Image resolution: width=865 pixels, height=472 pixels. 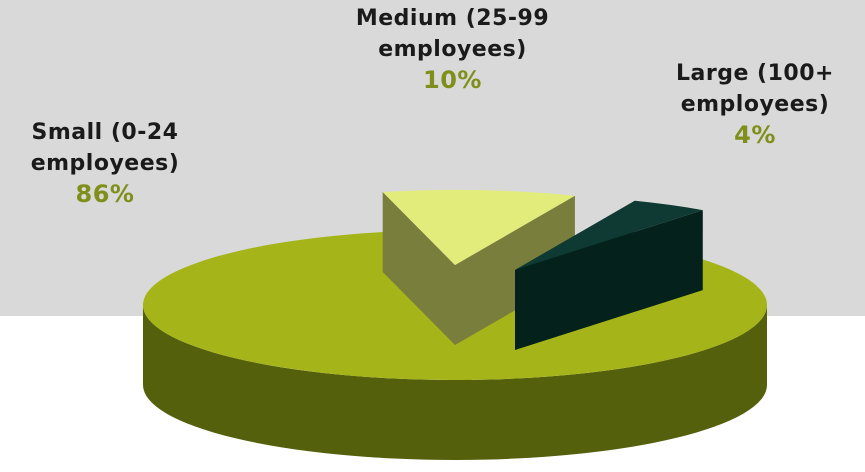 What do you see at coordinates (452, 80) in the screenshot?
I see `slice-label-medium-percent: 10%` at bounding box center [452, 80].